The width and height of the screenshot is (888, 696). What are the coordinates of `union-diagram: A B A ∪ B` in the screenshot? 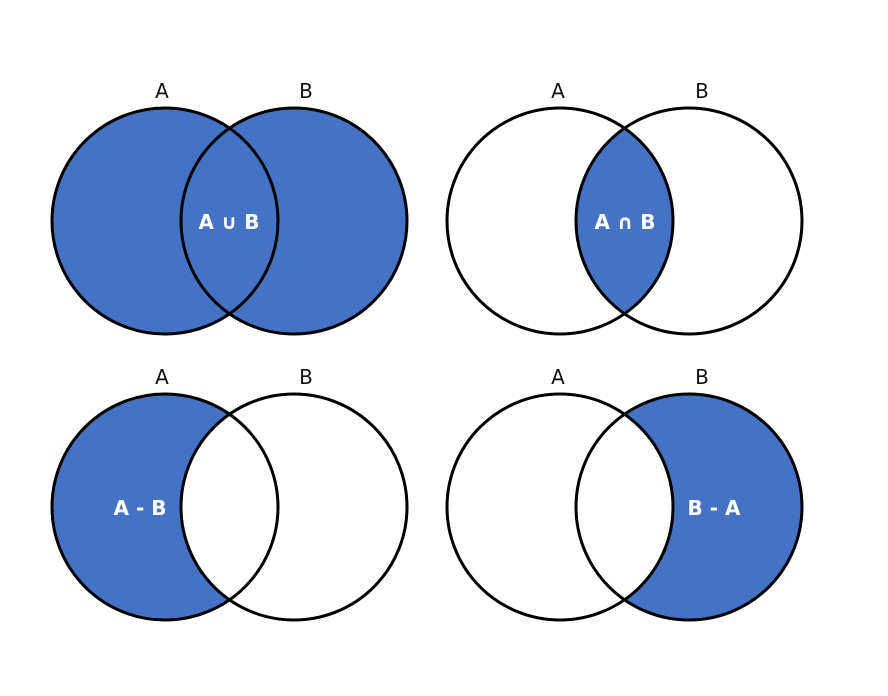 It's located at (229, 207).